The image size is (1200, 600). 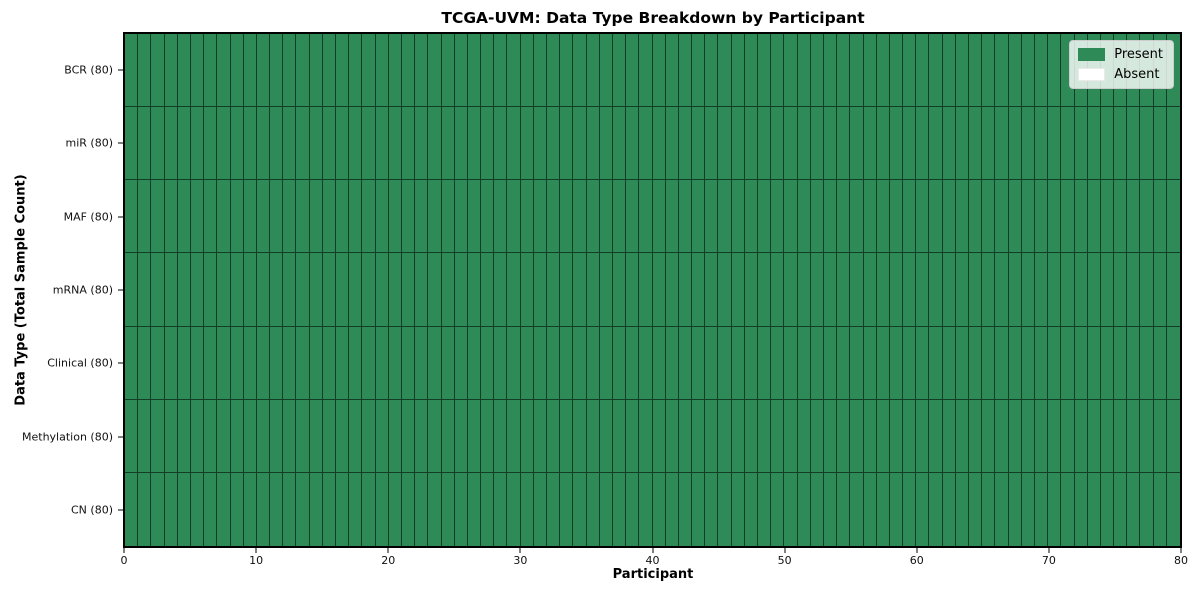 I want to click on x-tick-mark, so click(x=917, y=550).